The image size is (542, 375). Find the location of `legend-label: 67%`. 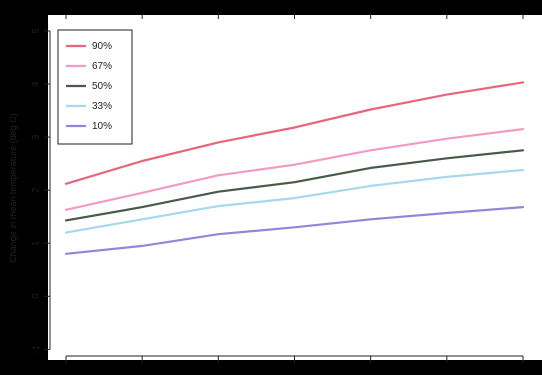

legend-label: 67% is located at coordinates (102, 66).